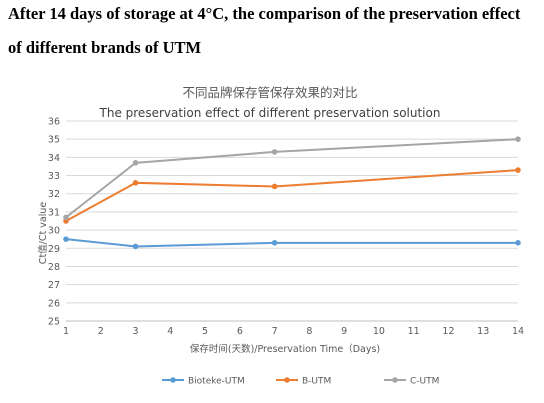 The height and width of the screenshot is (403, 544). Describe the element at coordinates (309, 331) in the screenshot. I see `x-tick-label: 8` at that location.